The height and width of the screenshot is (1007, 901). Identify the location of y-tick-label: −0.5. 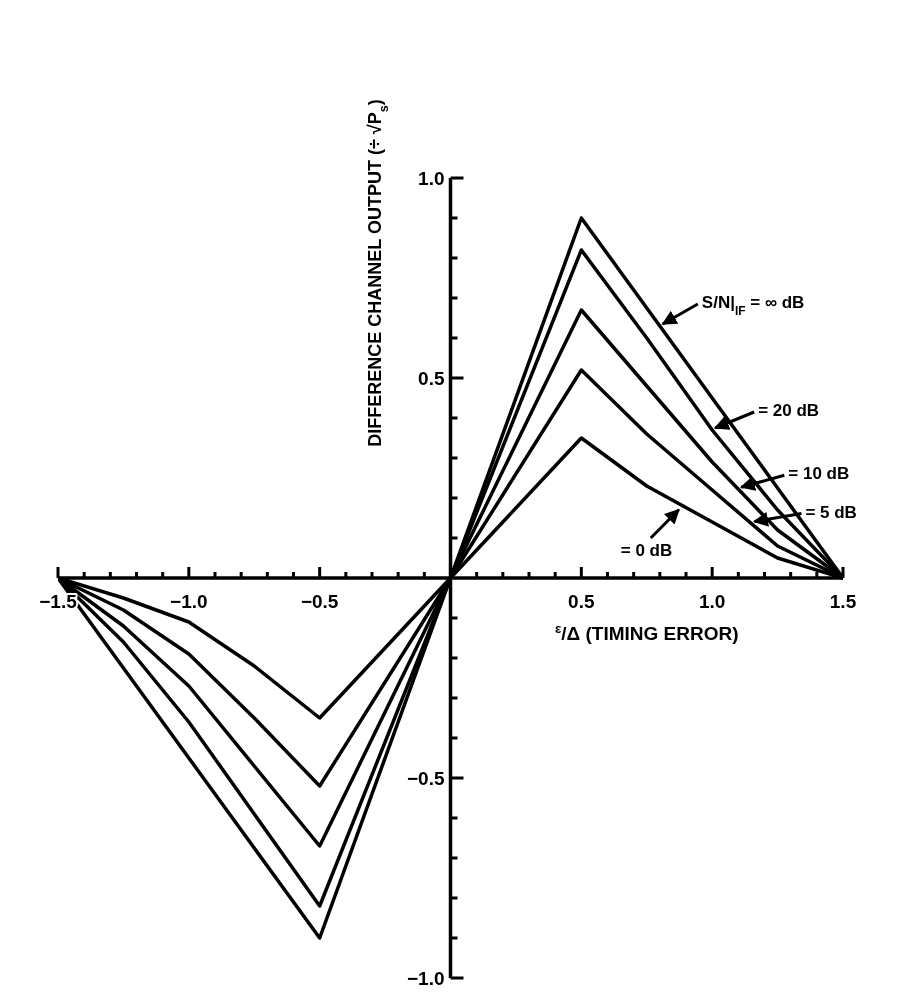
(425, 778).